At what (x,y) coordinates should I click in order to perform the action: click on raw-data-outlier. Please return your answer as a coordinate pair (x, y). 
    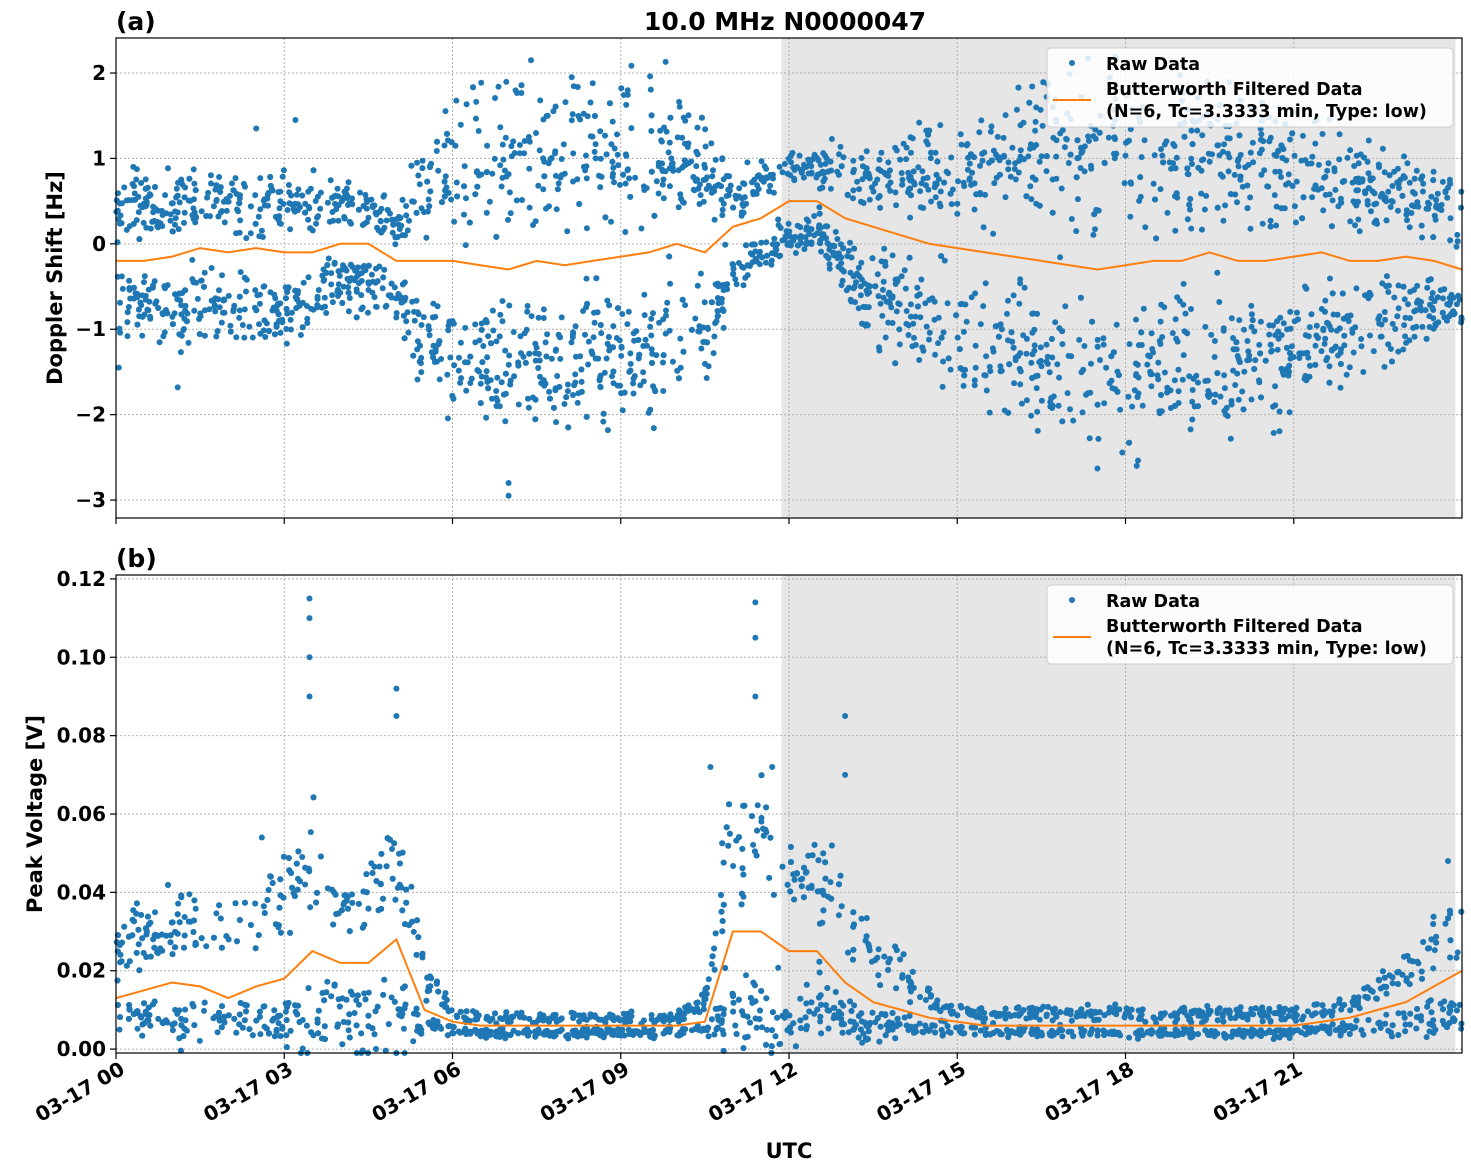
    Looking at the image, I should click on (256, 128).